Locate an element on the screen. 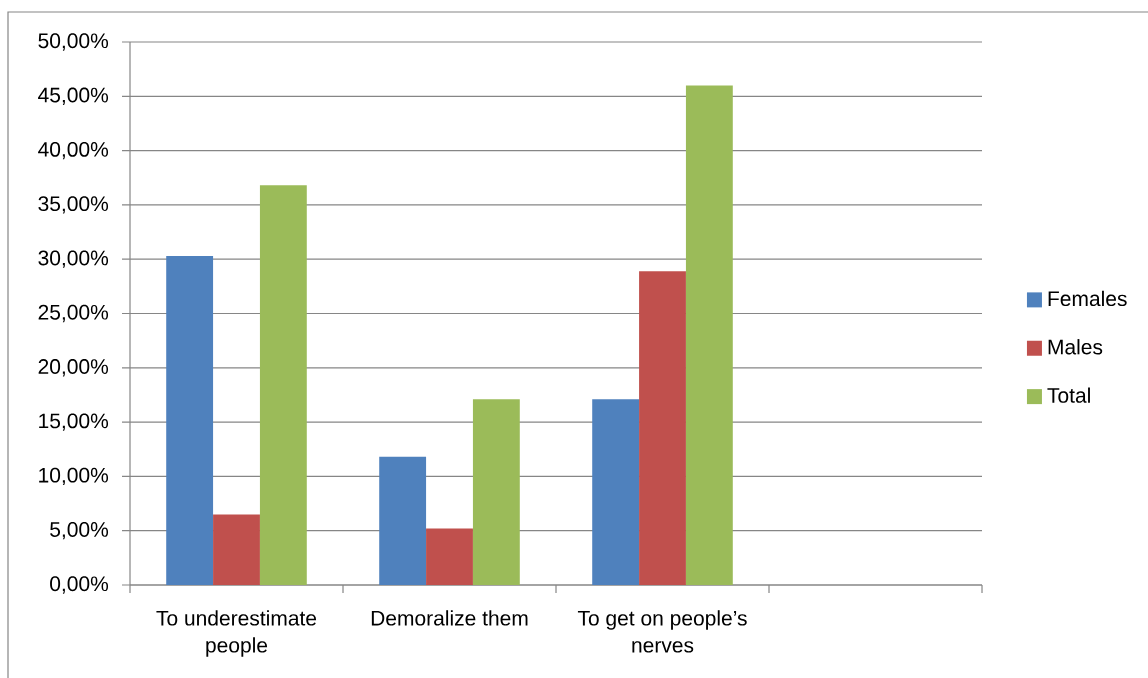 The width and height of the screenshot is (1148, 678). x-tick-label: To underestimate people is located at coordinates (236, 633).